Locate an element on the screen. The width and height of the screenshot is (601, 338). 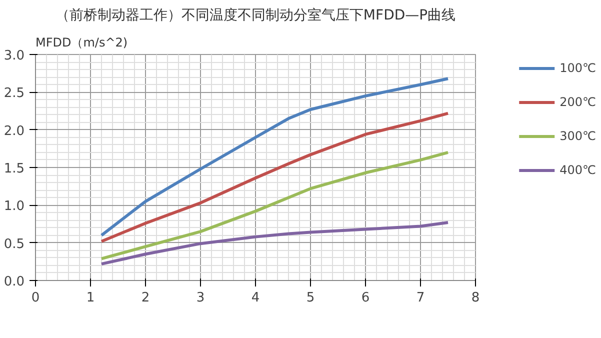
y-tick-label: 1.5 is located at coordinates (14, 169).